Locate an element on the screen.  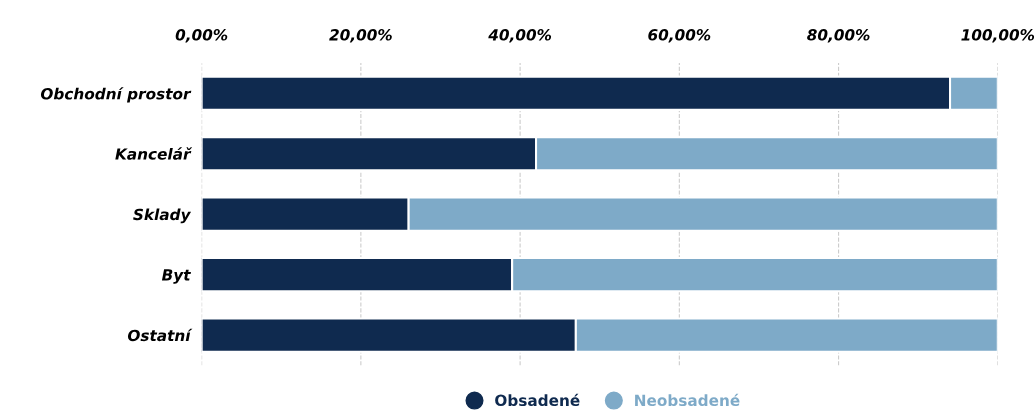
x-tick-label: 60,00% is located at coordinates (679, 36).